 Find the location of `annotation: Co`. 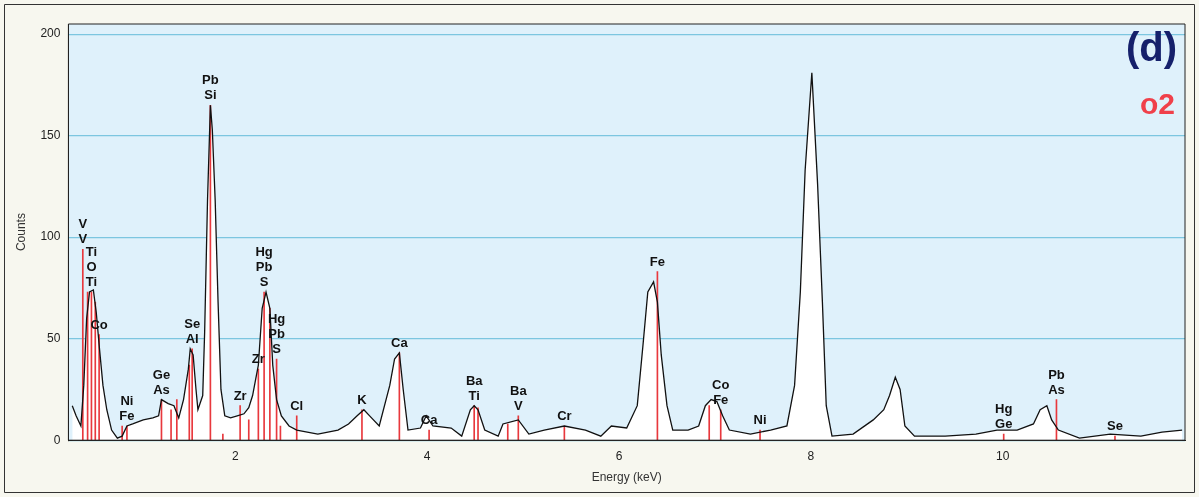

annotation: Co is located at coordinates (721, 384).